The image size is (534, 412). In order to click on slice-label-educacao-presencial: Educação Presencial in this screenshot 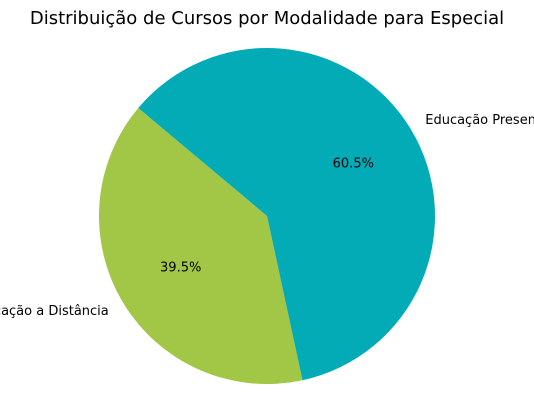, I will do `click(479, 120)`.